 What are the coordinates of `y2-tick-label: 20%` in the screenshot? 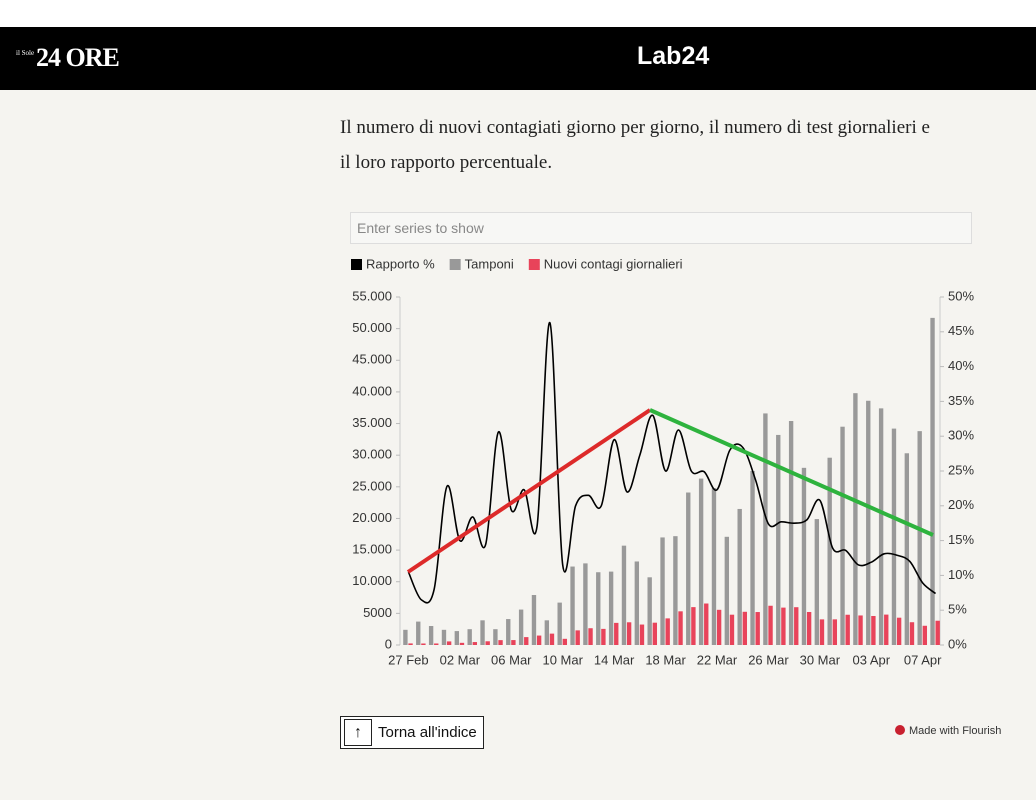 It's located at (961, 504).